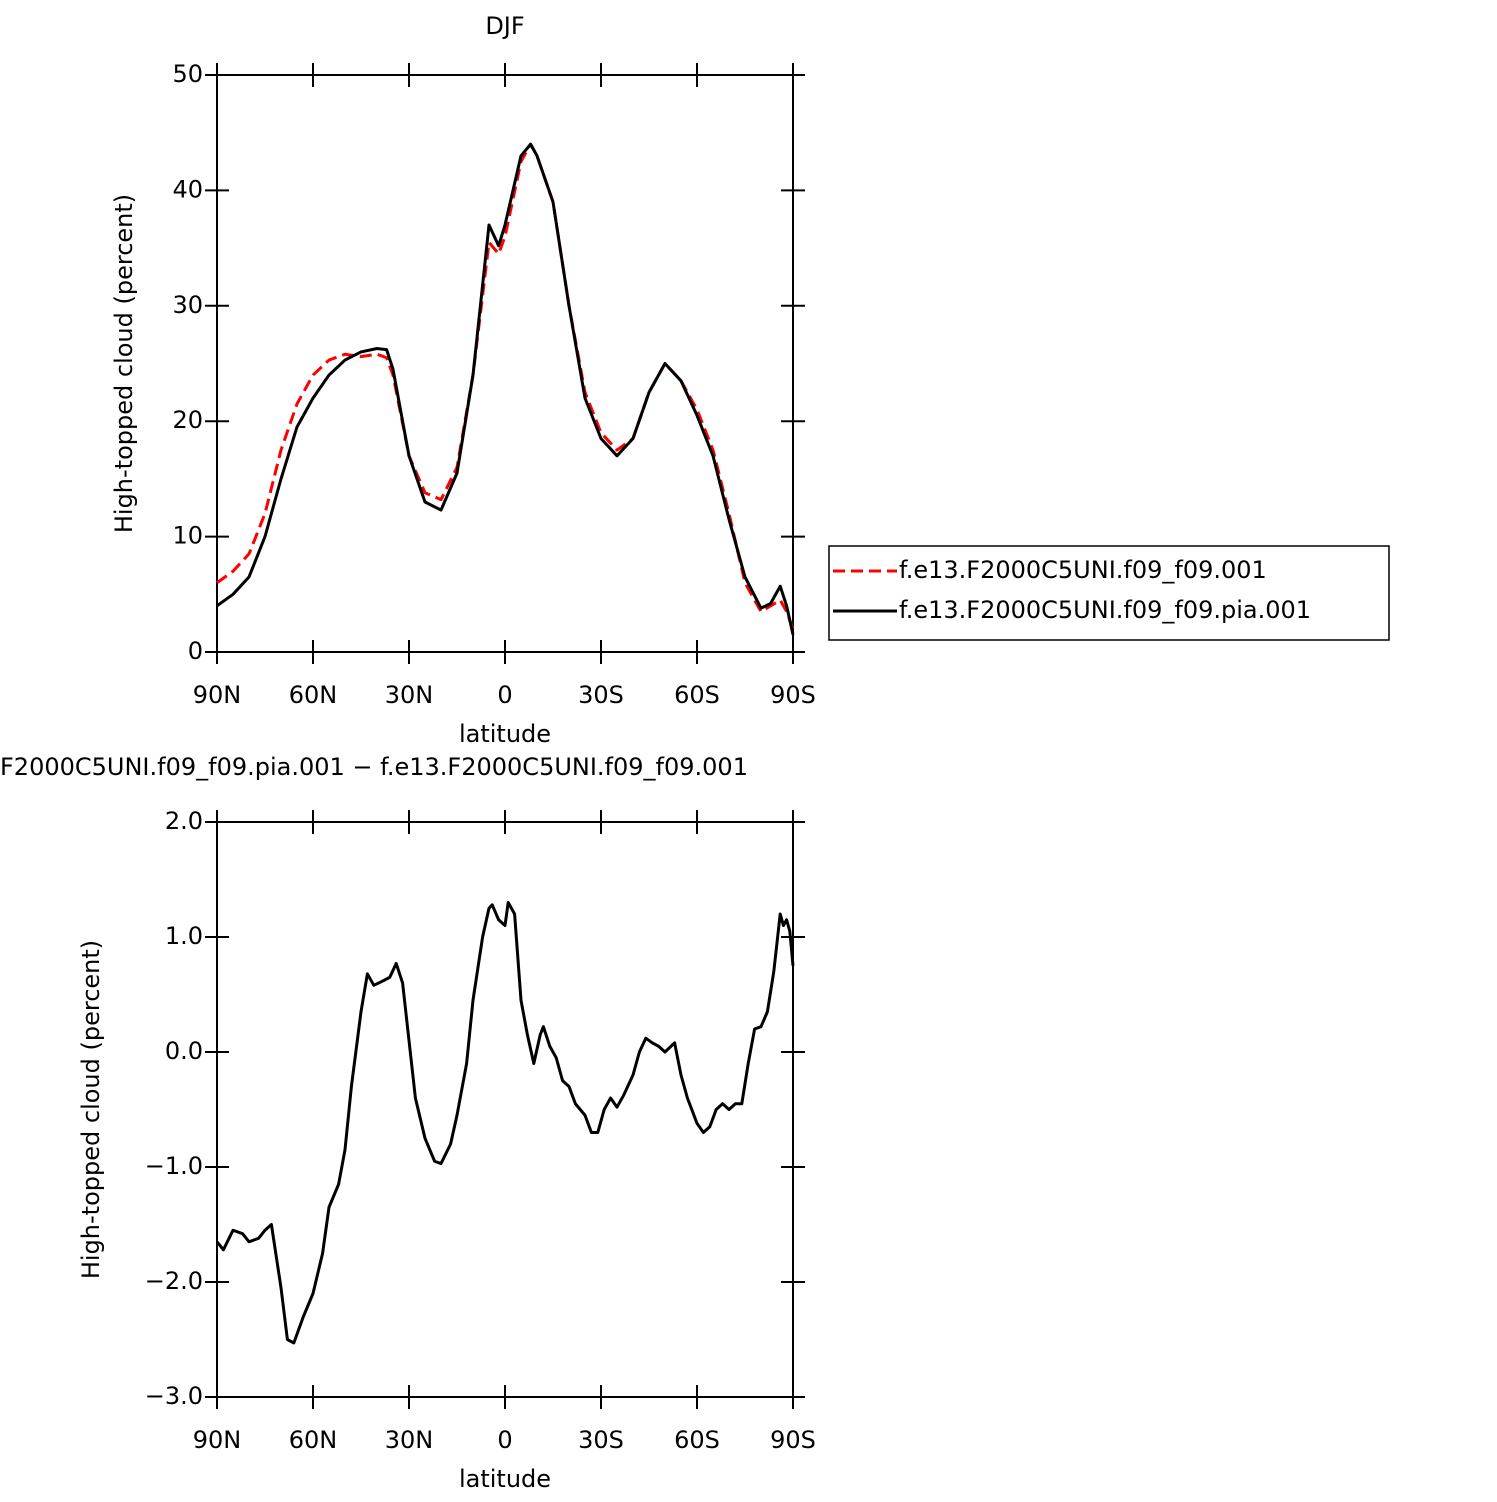 Image resolution: width=1497 pixels, height=1502 pixels. What do you see at coordinates (504, 26) in the screenshot?
I see `chart-title: DJF` at bounding box center [504, 26].